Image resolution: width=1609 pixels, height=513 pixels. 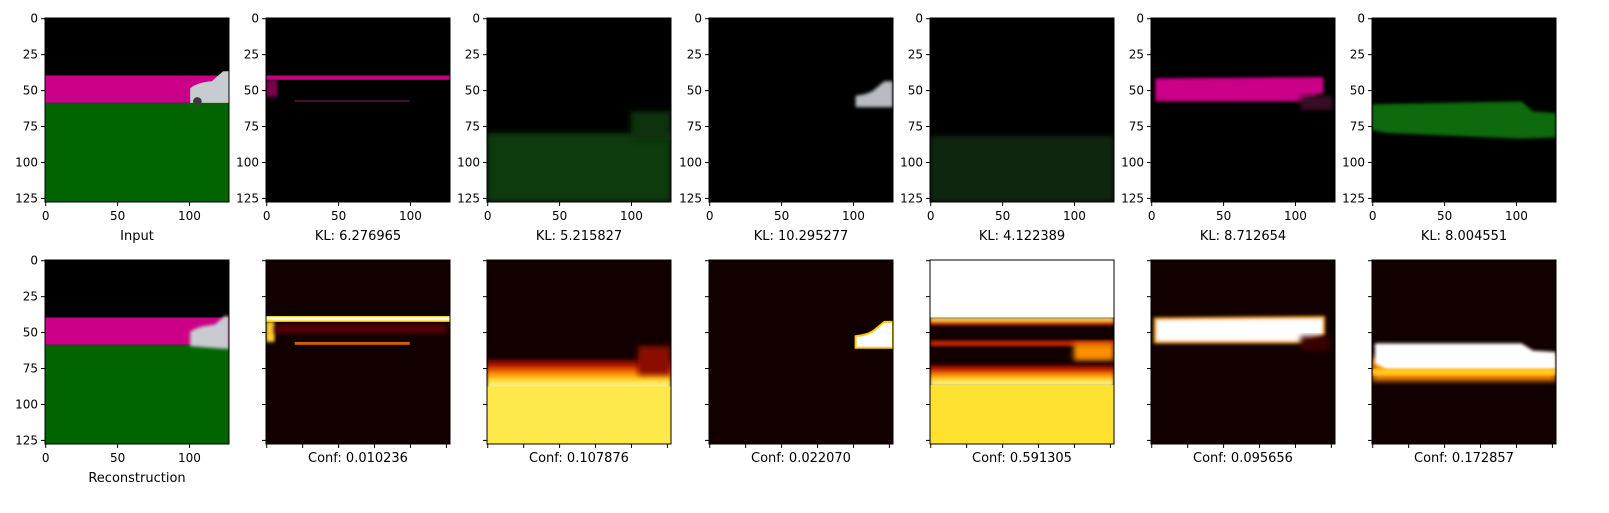 What do you see at coordinates (801, 458) in the screenshot?
I see `bottom-caption: Conf: 0.022070` at bounding box center [801, 458].